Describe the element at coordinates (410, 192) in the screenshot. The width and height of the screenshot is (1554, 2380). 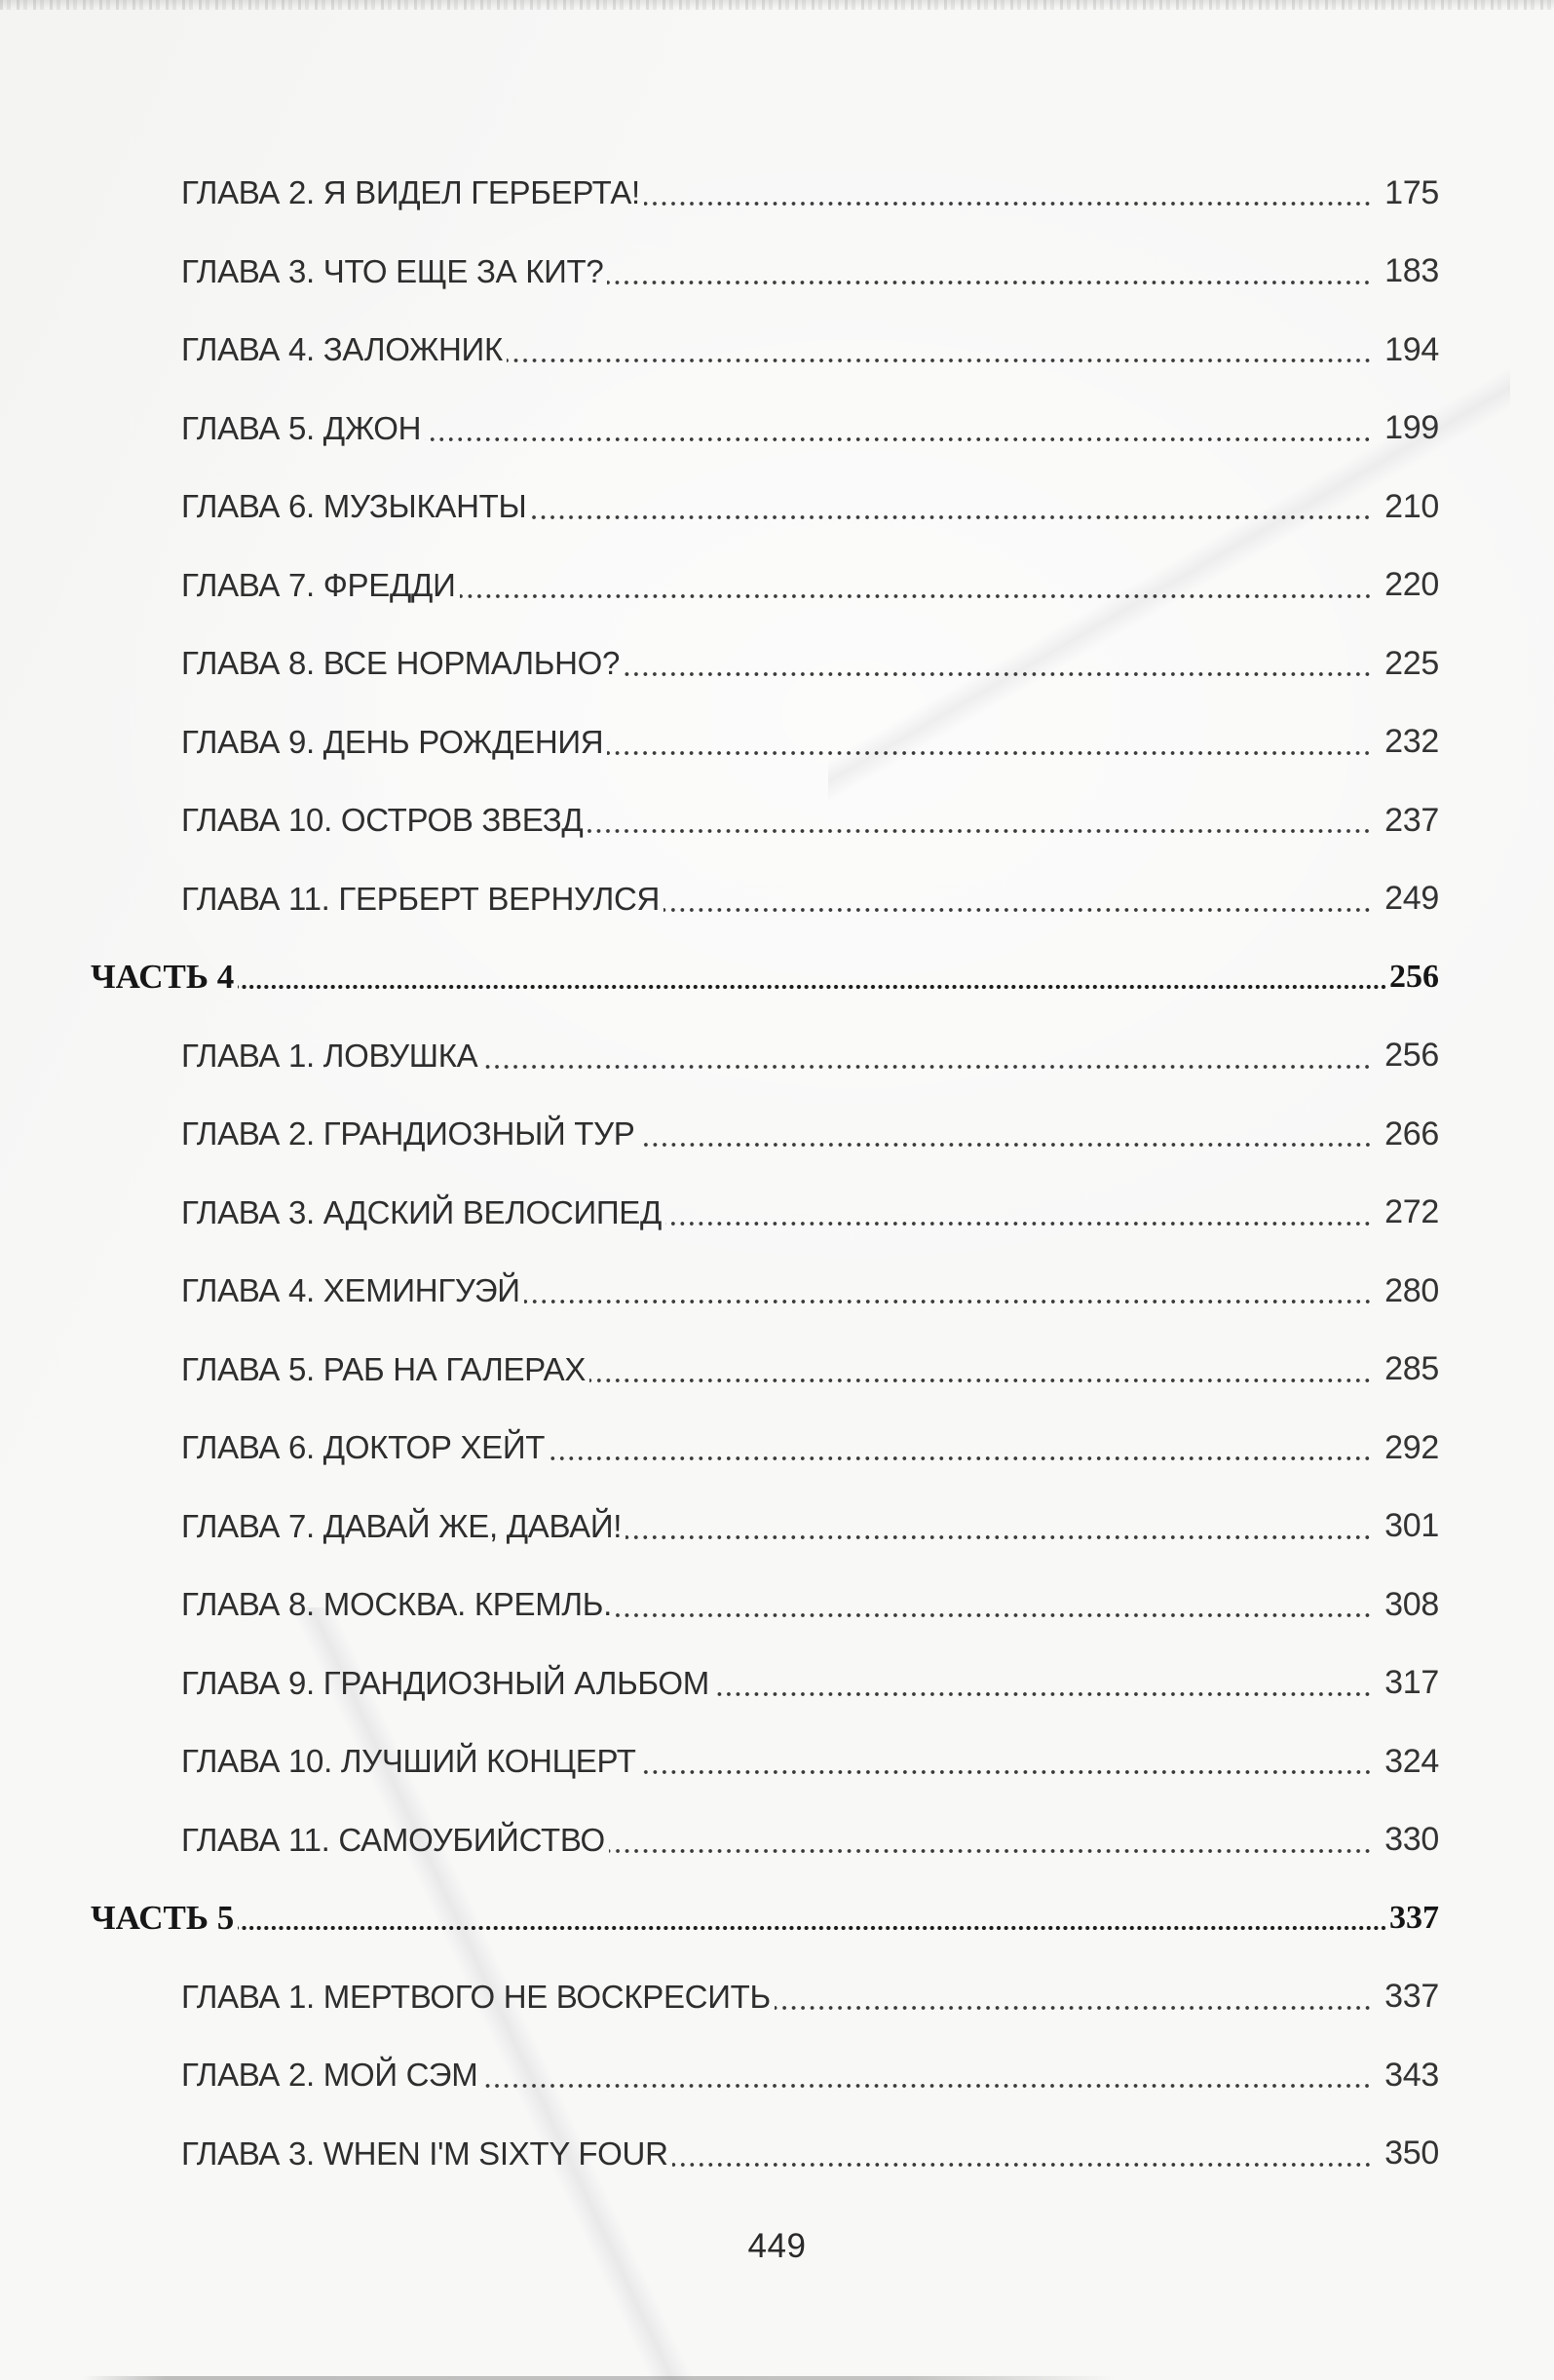
I see `toc-entry-label: ГЛАВА 2. Я ВИДЕЛ ГЕРБЕРТА!` at that location.